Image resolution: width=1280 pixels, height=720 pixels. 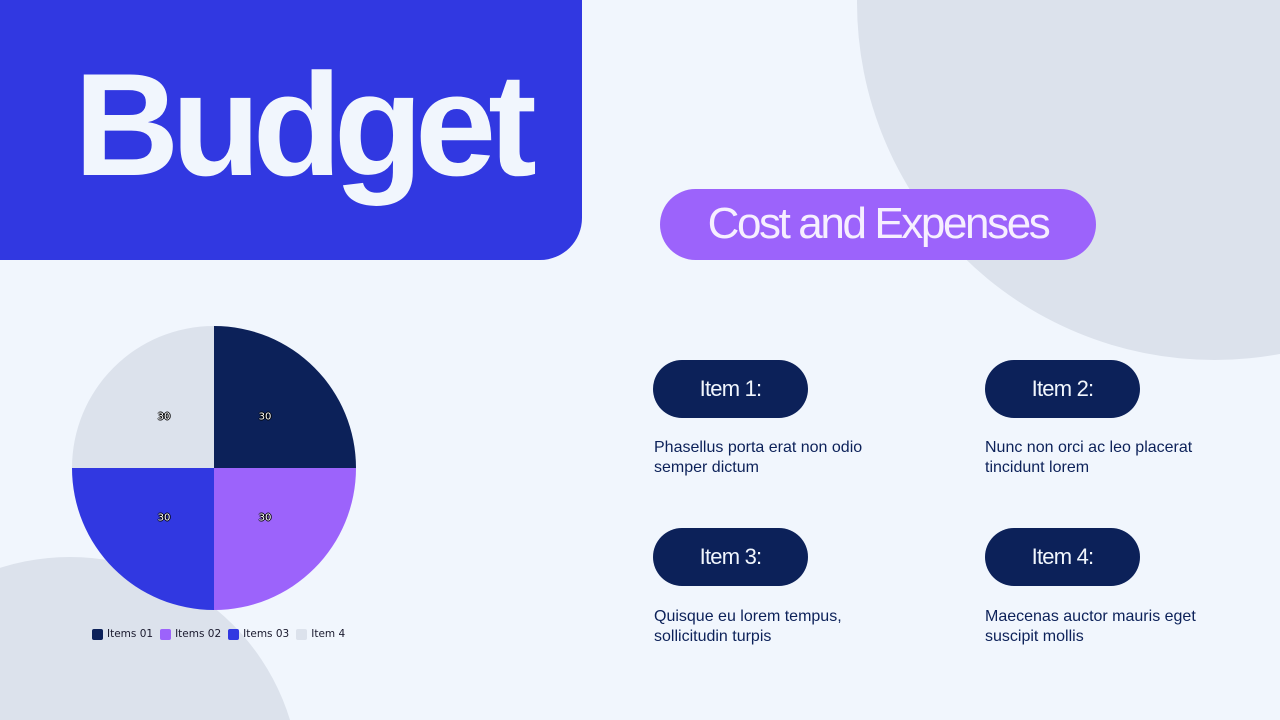 I want to click on item-1-label: Item 1:, so click(x=730, y=388).